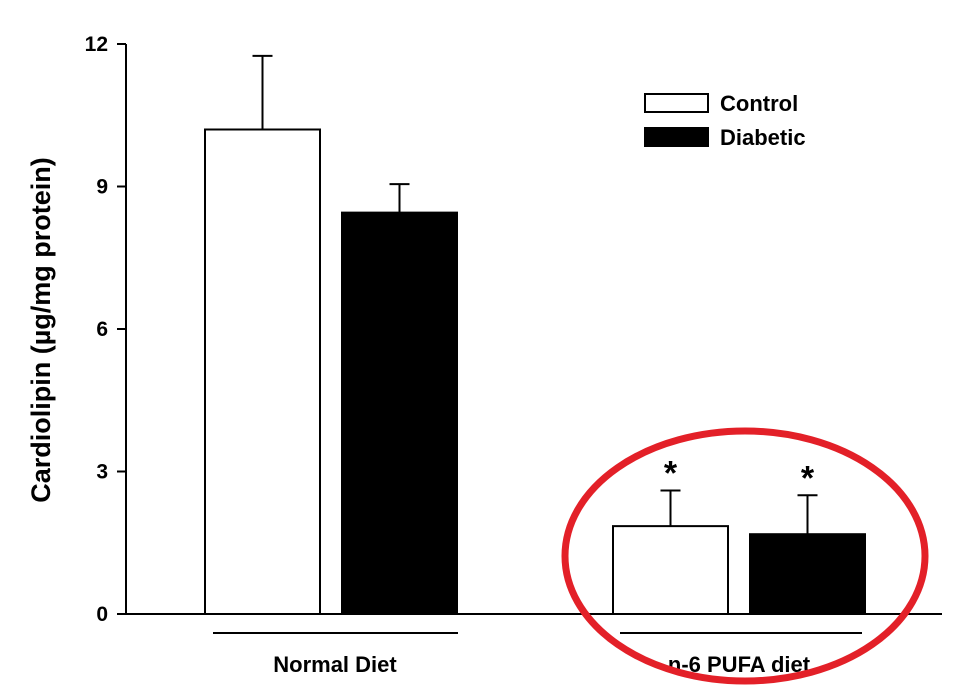 This screenshot has height=697, width=961. What do you see at coordinates (399, 413) in the screenshot?
I see `bar-c0-s1` at bounding box center [399, 413].